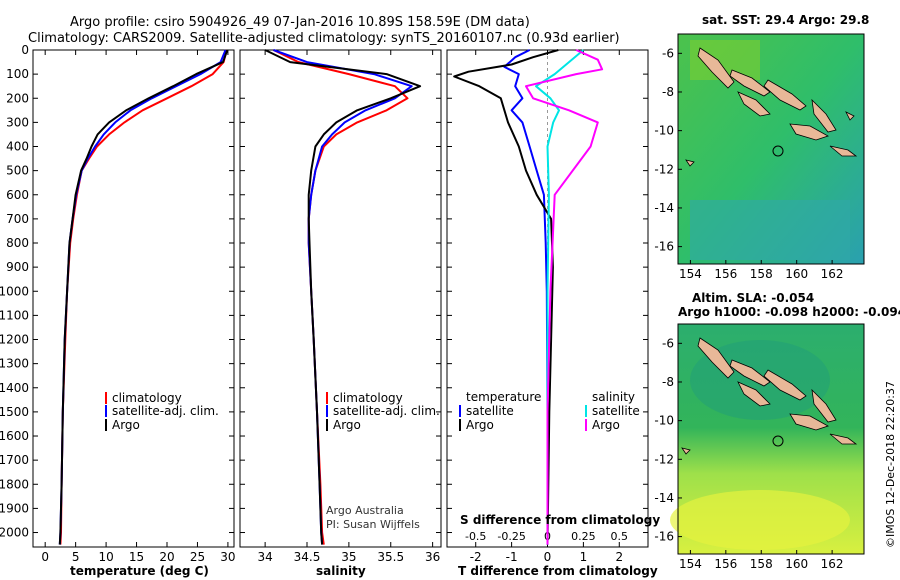 This screenshot has height=580, width=900. What do you see at coordinates (17, 243) in the screenshot?
I see `y-tick-label: 800` at bounding box center [17, 243].